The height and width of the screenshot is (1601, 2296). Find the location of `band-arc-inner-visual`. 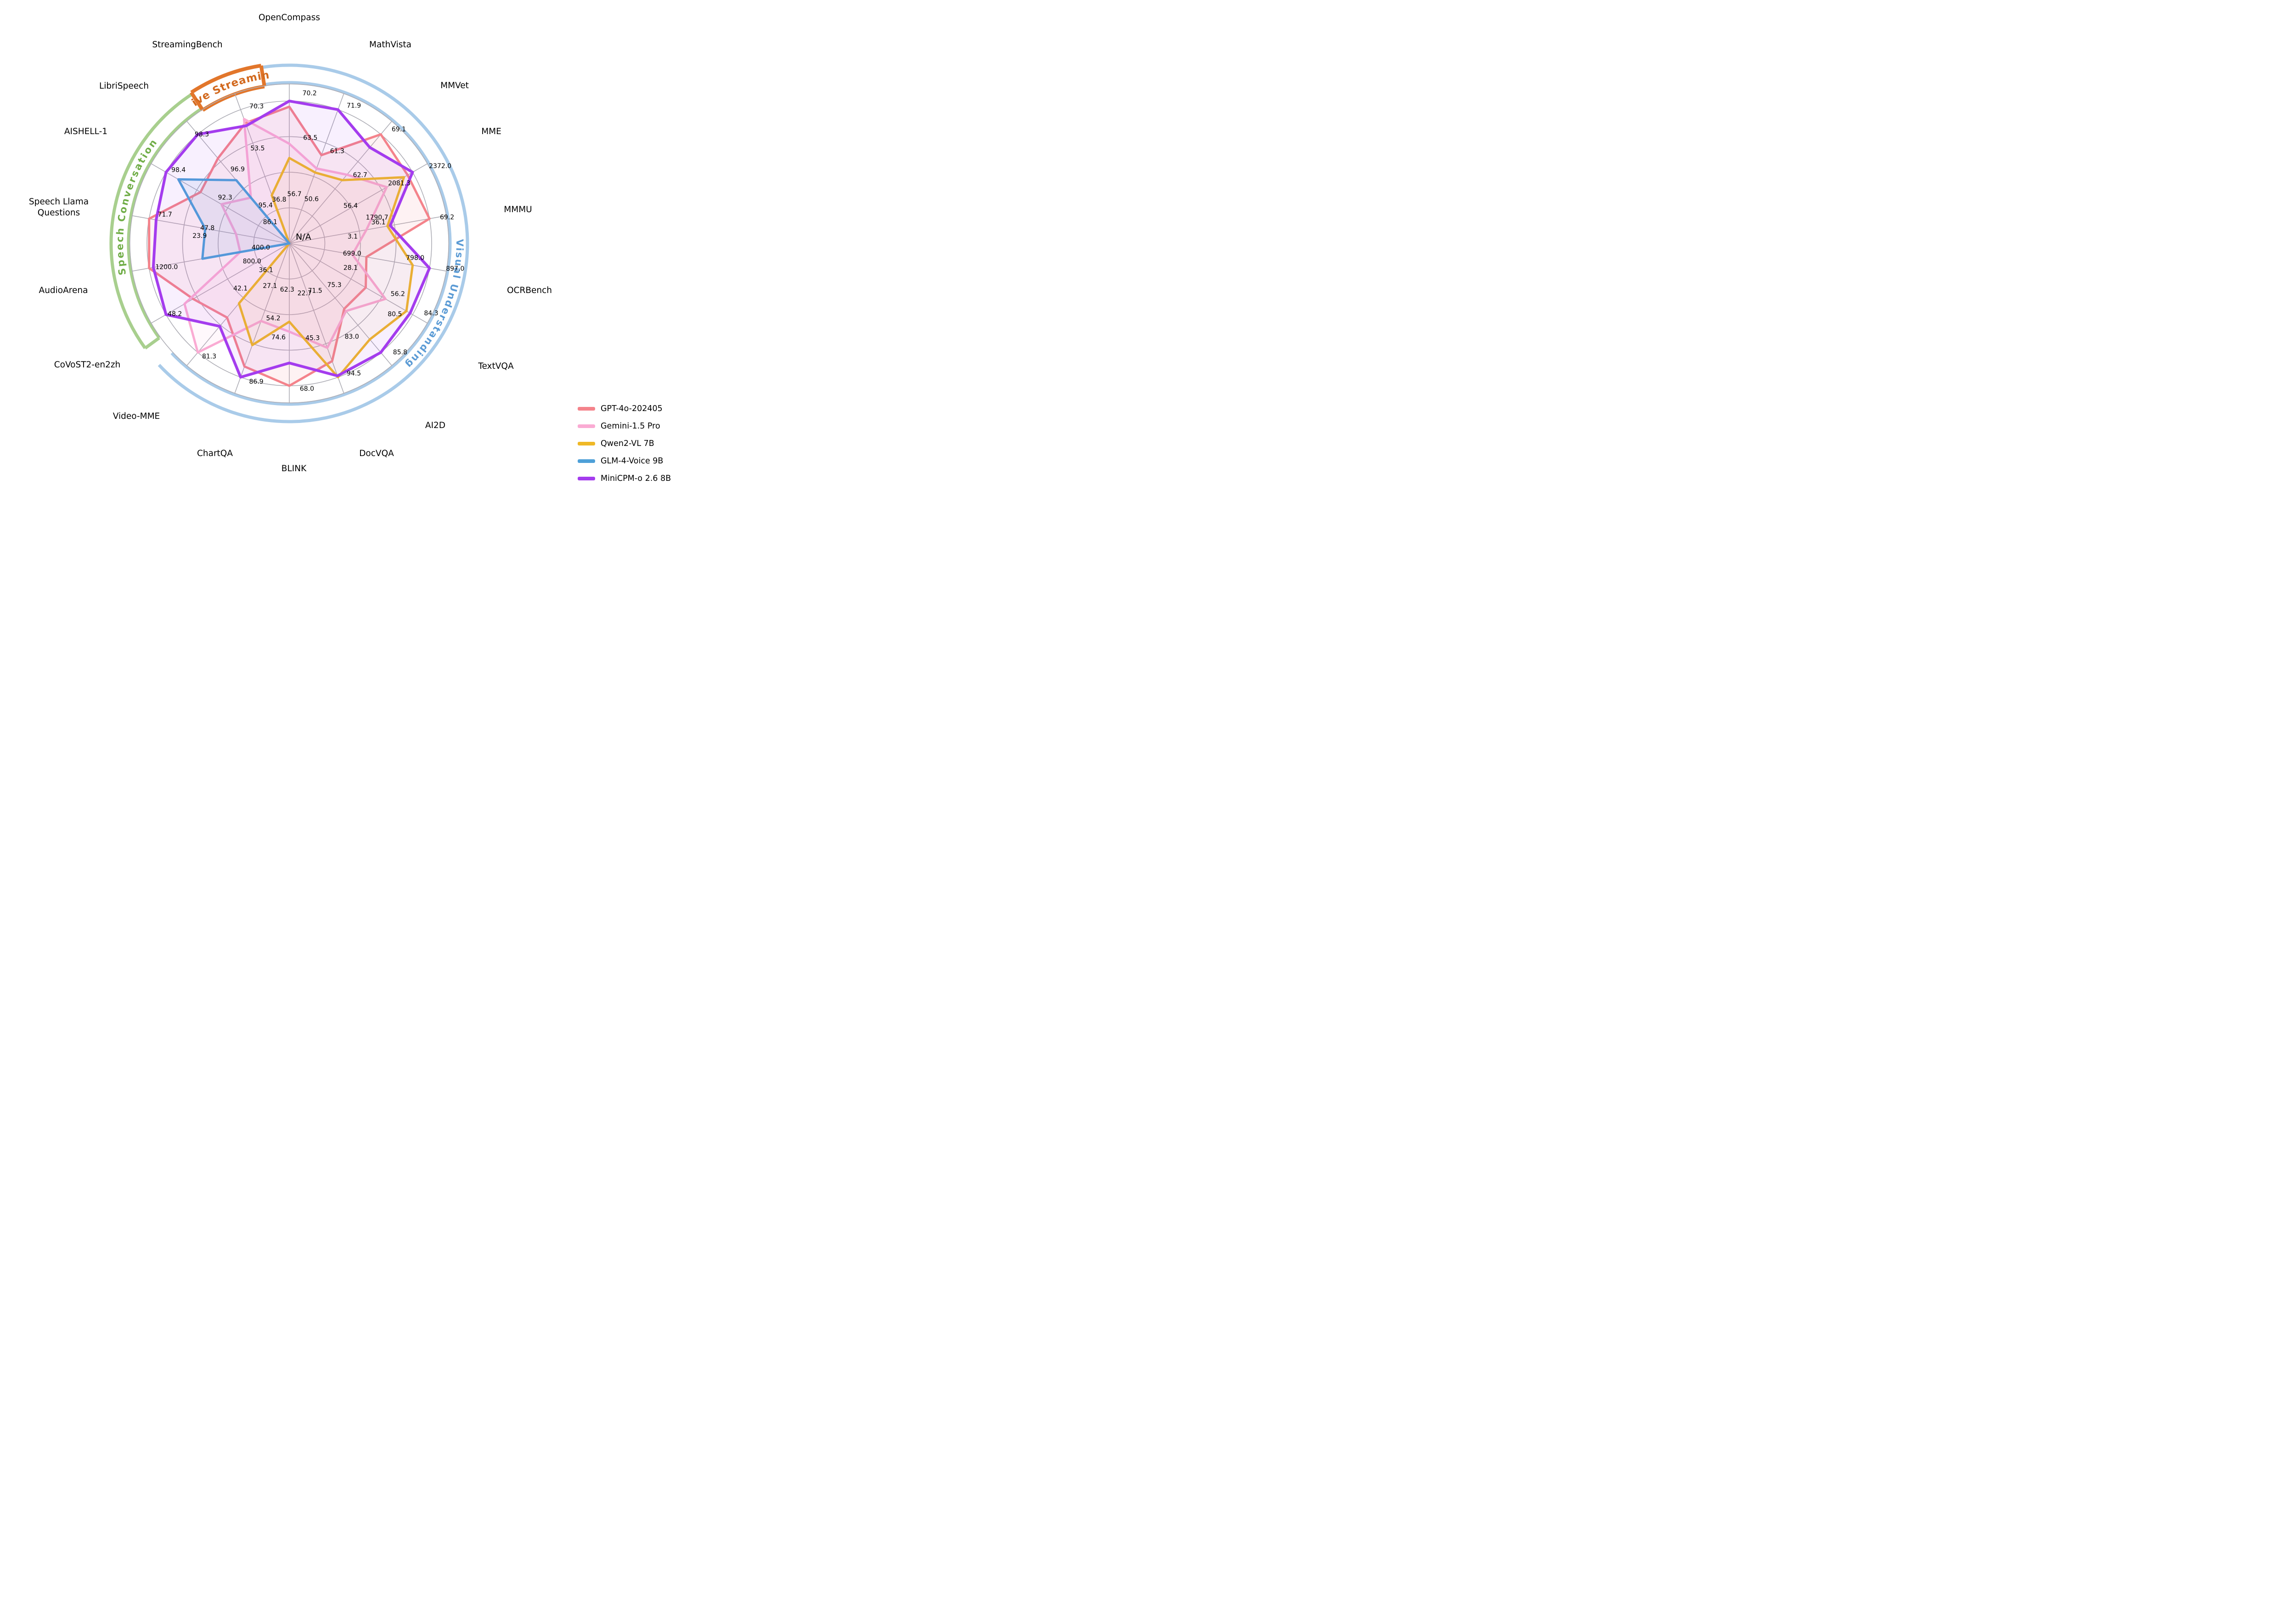

band-arc-inner-visual is located at coordinates (311, 243).